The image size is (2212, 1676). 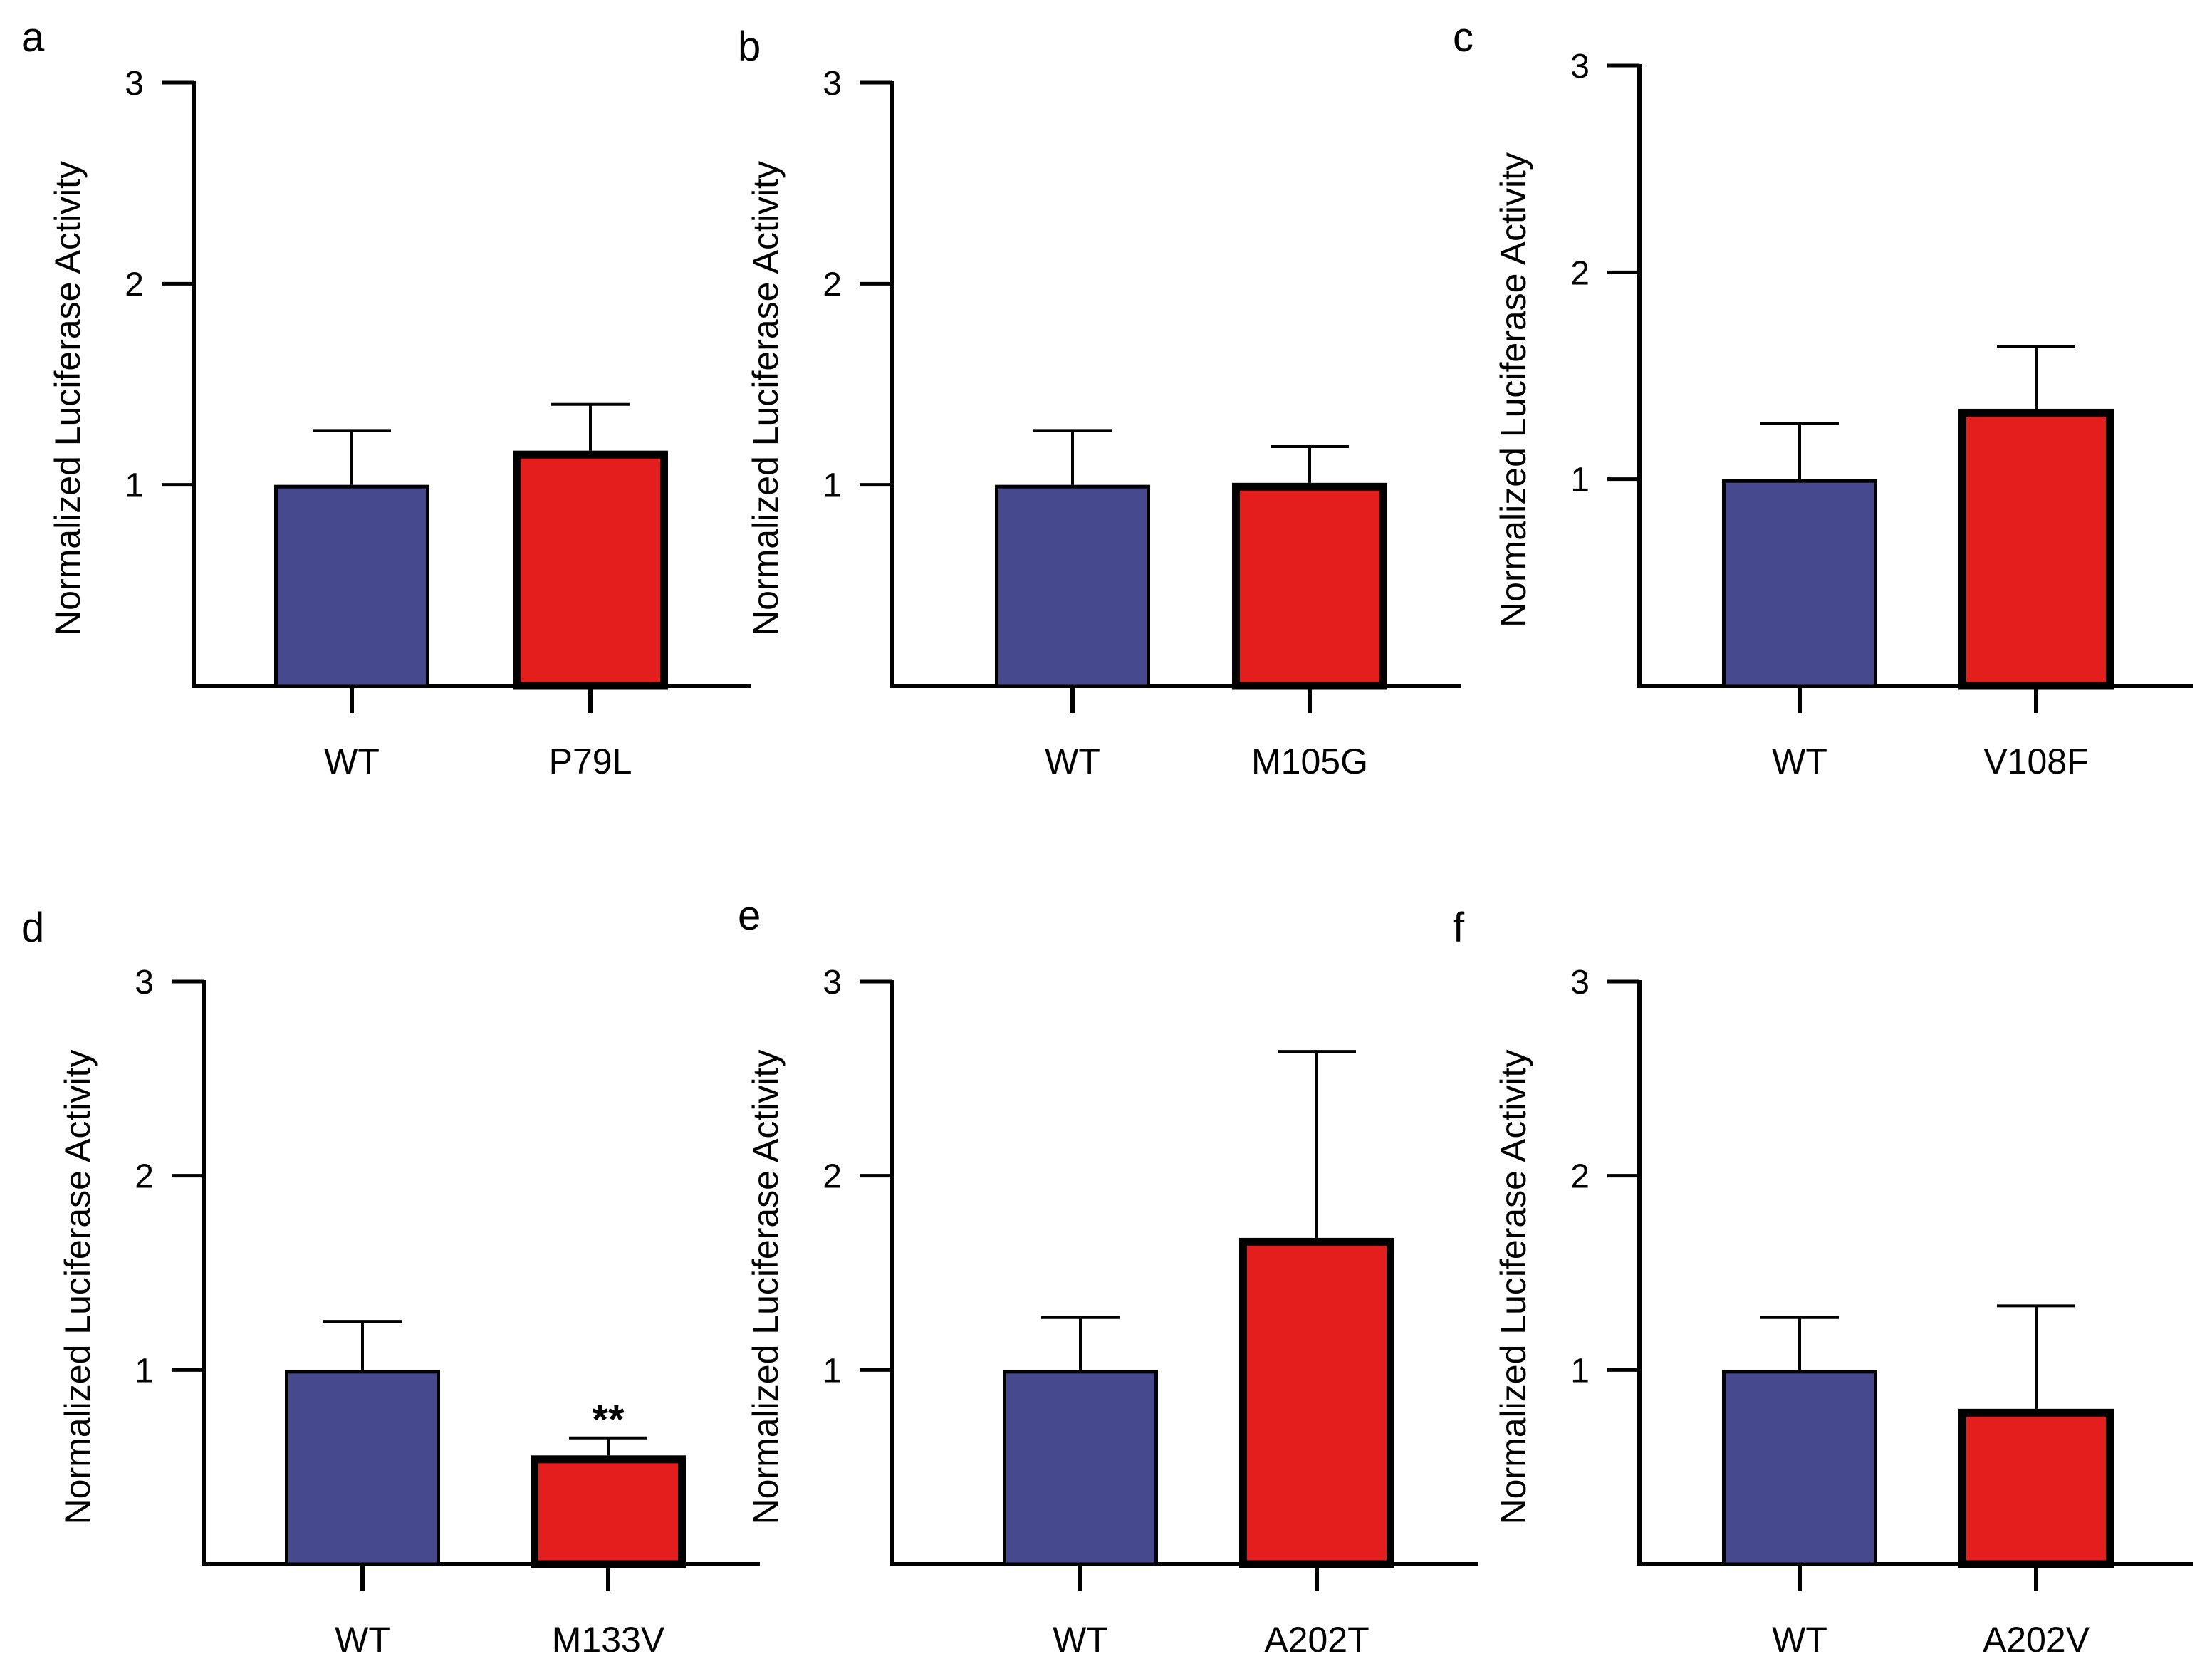 What do you see at coordinates (2036, 761) in the screenshot?
I see `x-tick-label: V108F` at bounding box center [2036, 761].